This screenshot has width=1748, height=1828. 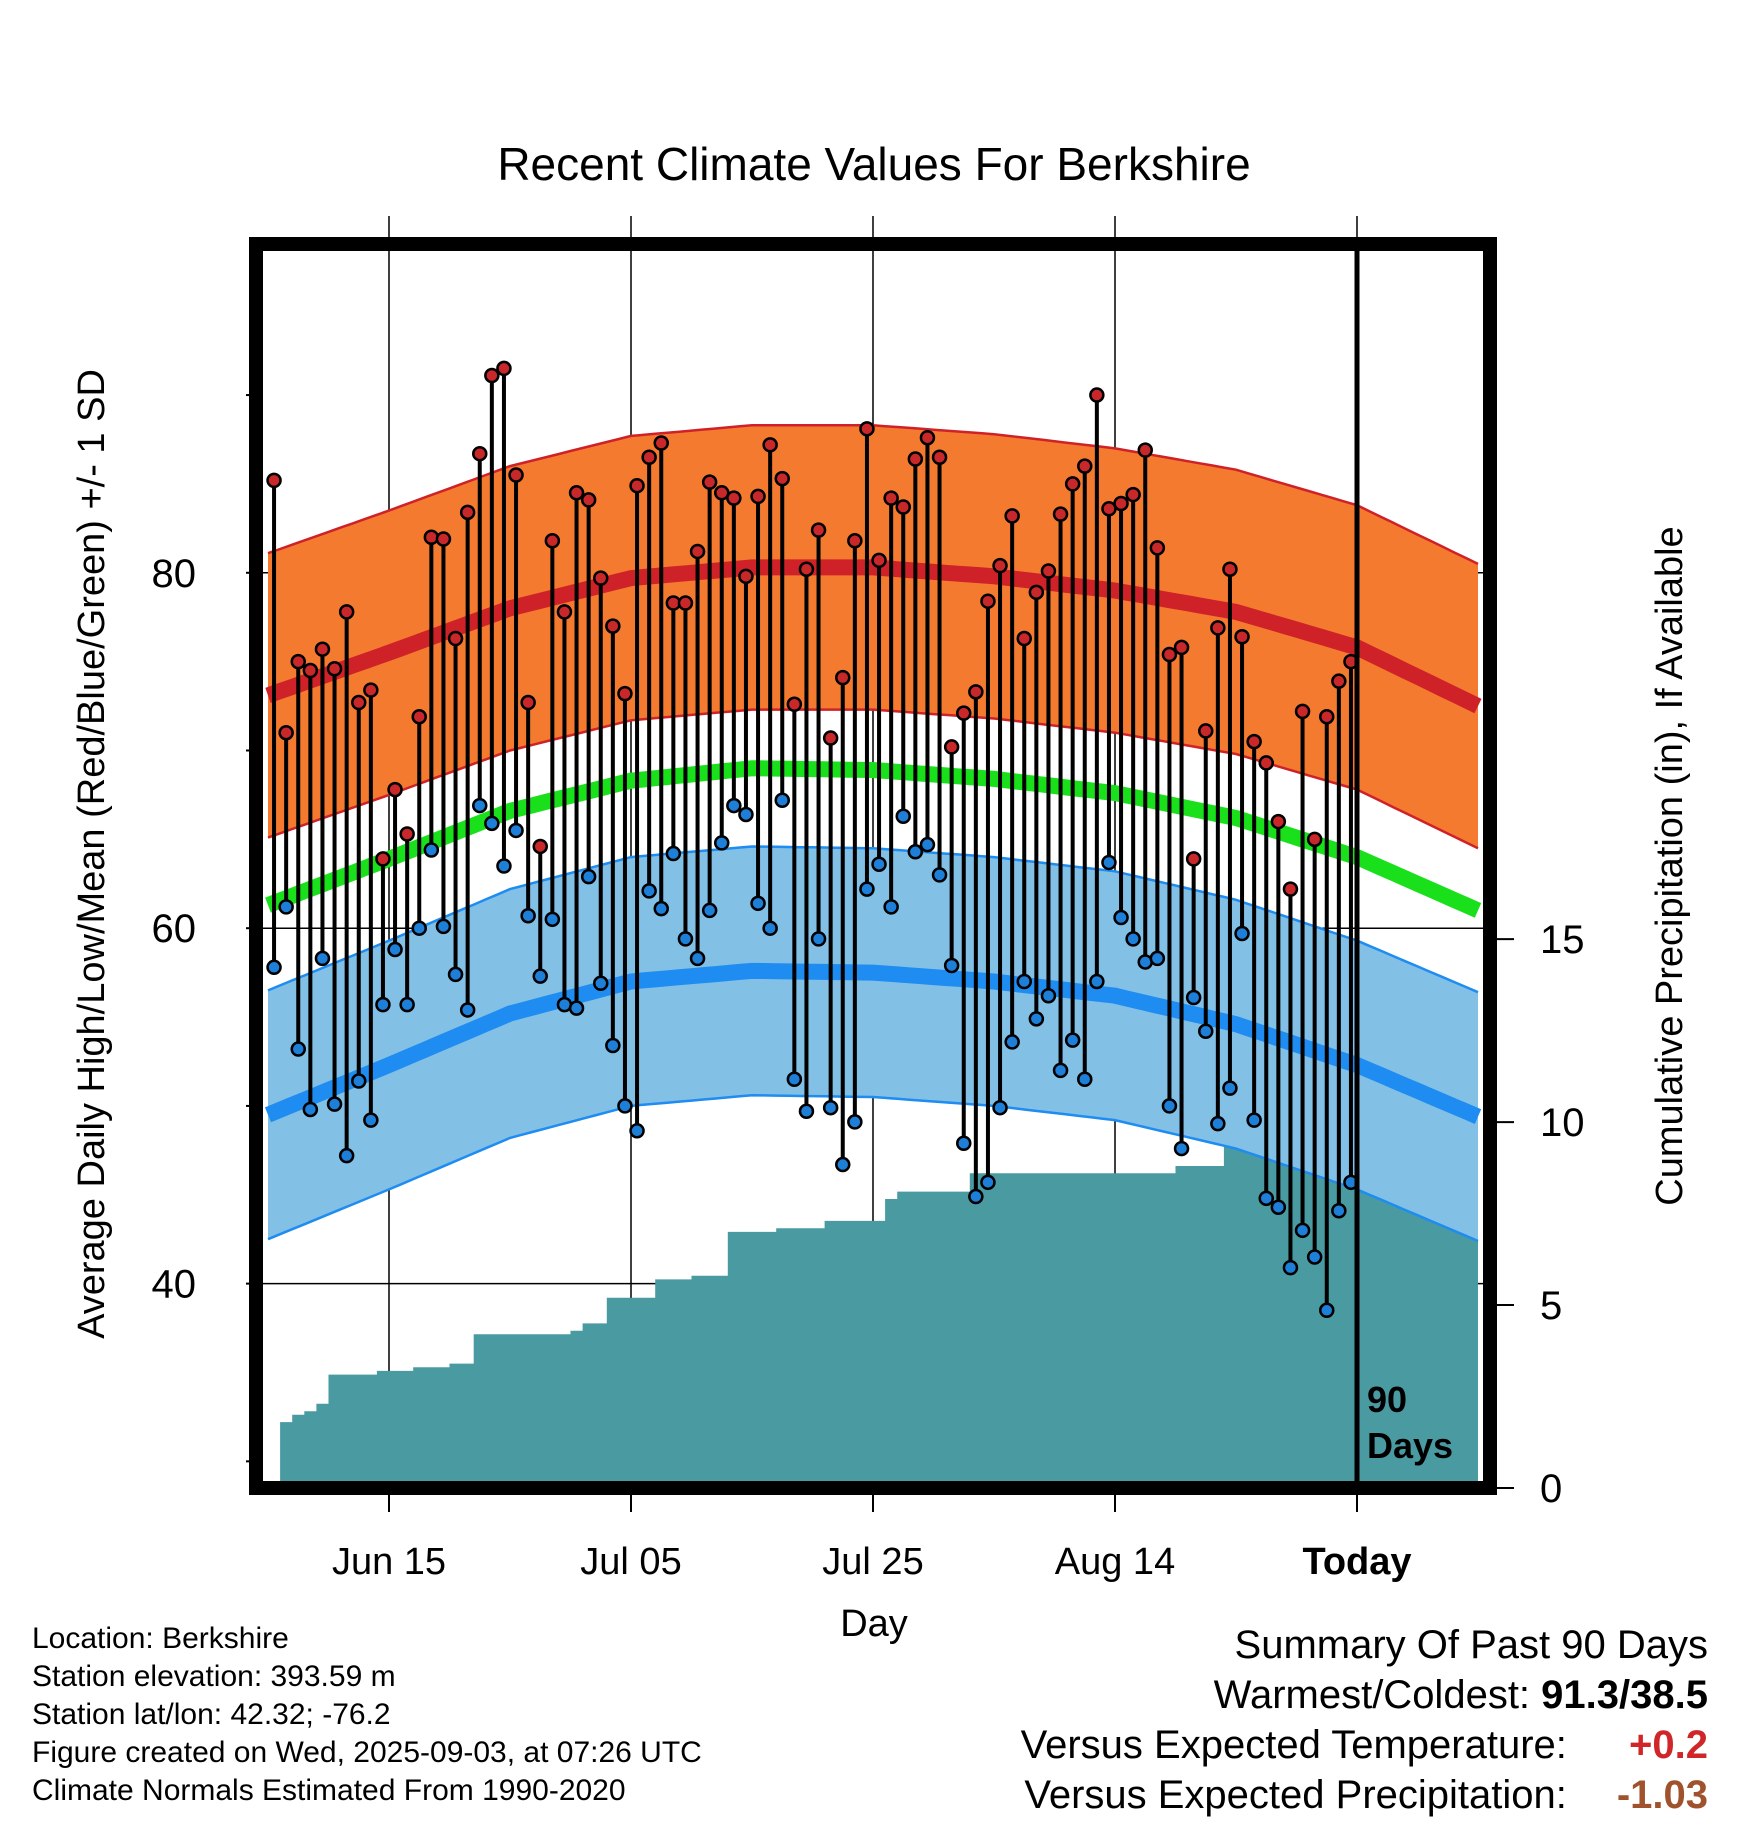 I want to click on y-tick-label: 40, so click(x=174, y=1285).